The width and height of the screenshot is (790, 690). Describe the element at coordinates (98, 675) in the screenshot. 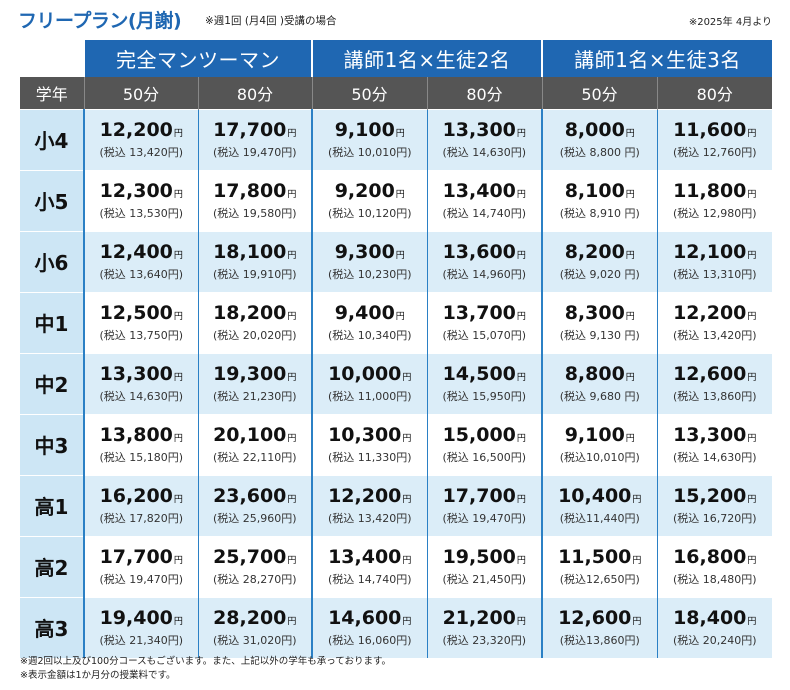

I see `footnote-line: ※表示金額は1か月分の授業料です。` at that location.